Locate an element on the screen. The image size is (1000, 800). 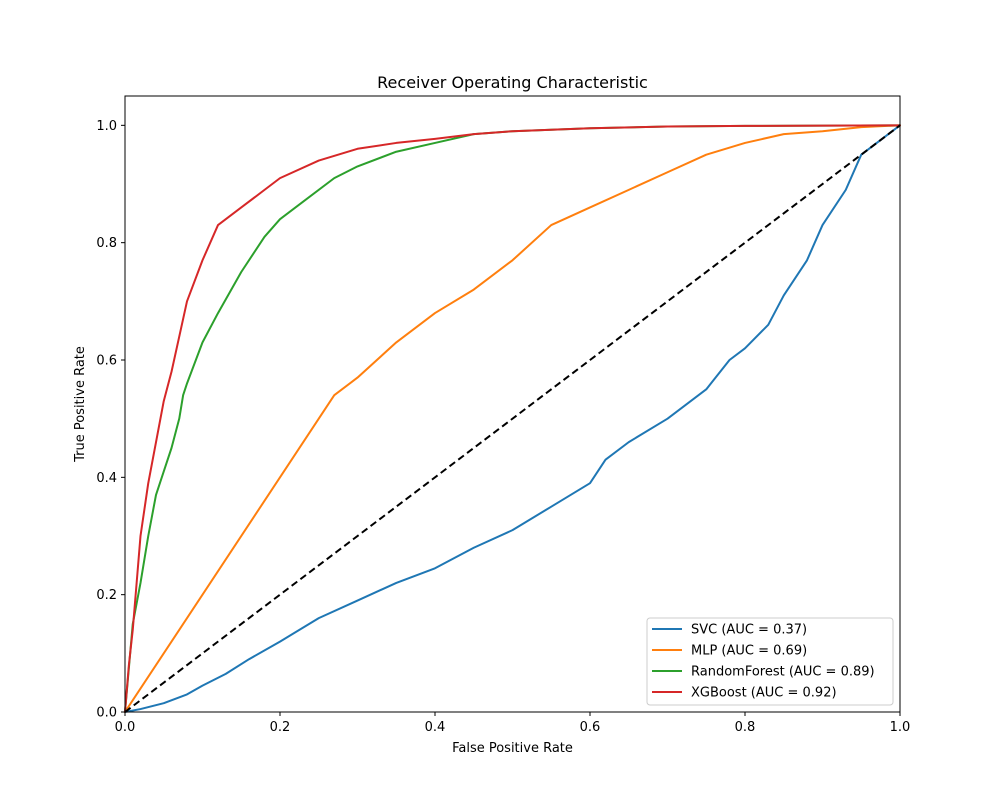
legend-frame is located at coordinates (770, 661).